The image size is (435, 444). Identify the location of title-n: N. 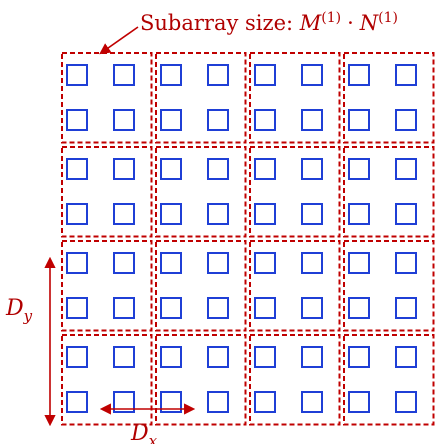
(369, 23).